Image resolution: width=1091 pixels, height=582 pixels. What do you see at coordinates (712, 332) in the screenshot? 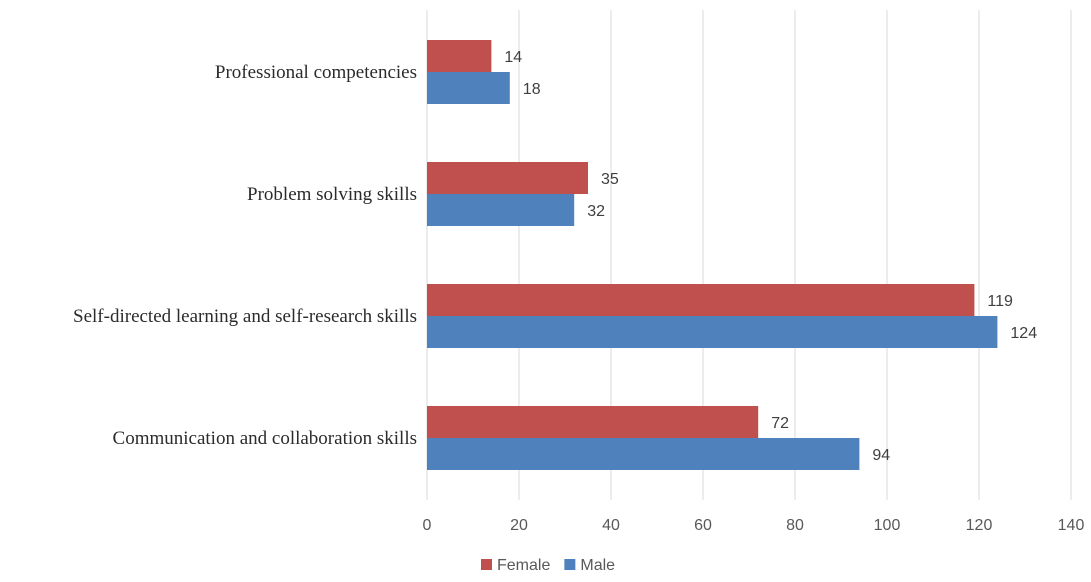
I see `bar-male-self-directed-learning-and-self-research-skills` at bounding box center [712, 332].